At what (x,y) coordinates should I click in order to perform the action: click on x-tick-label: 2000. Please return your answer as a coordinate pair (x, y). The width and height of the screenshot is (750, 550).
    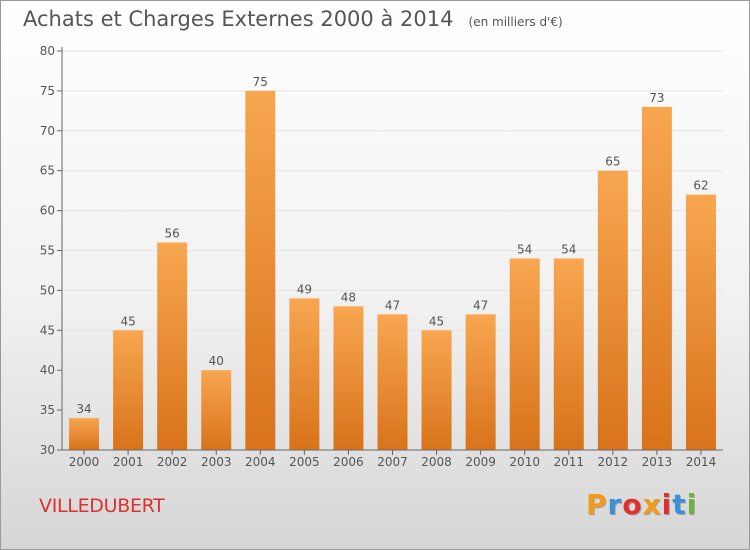
    Looking at the image, I should click on (84, 462).